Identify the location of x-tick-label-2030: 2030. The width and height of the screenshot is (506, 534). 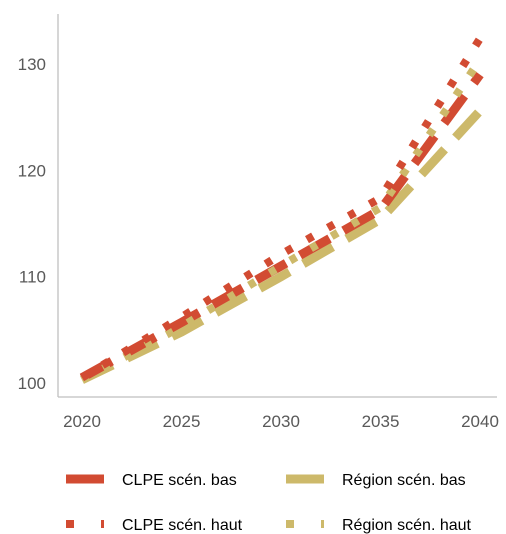
(281, 421).